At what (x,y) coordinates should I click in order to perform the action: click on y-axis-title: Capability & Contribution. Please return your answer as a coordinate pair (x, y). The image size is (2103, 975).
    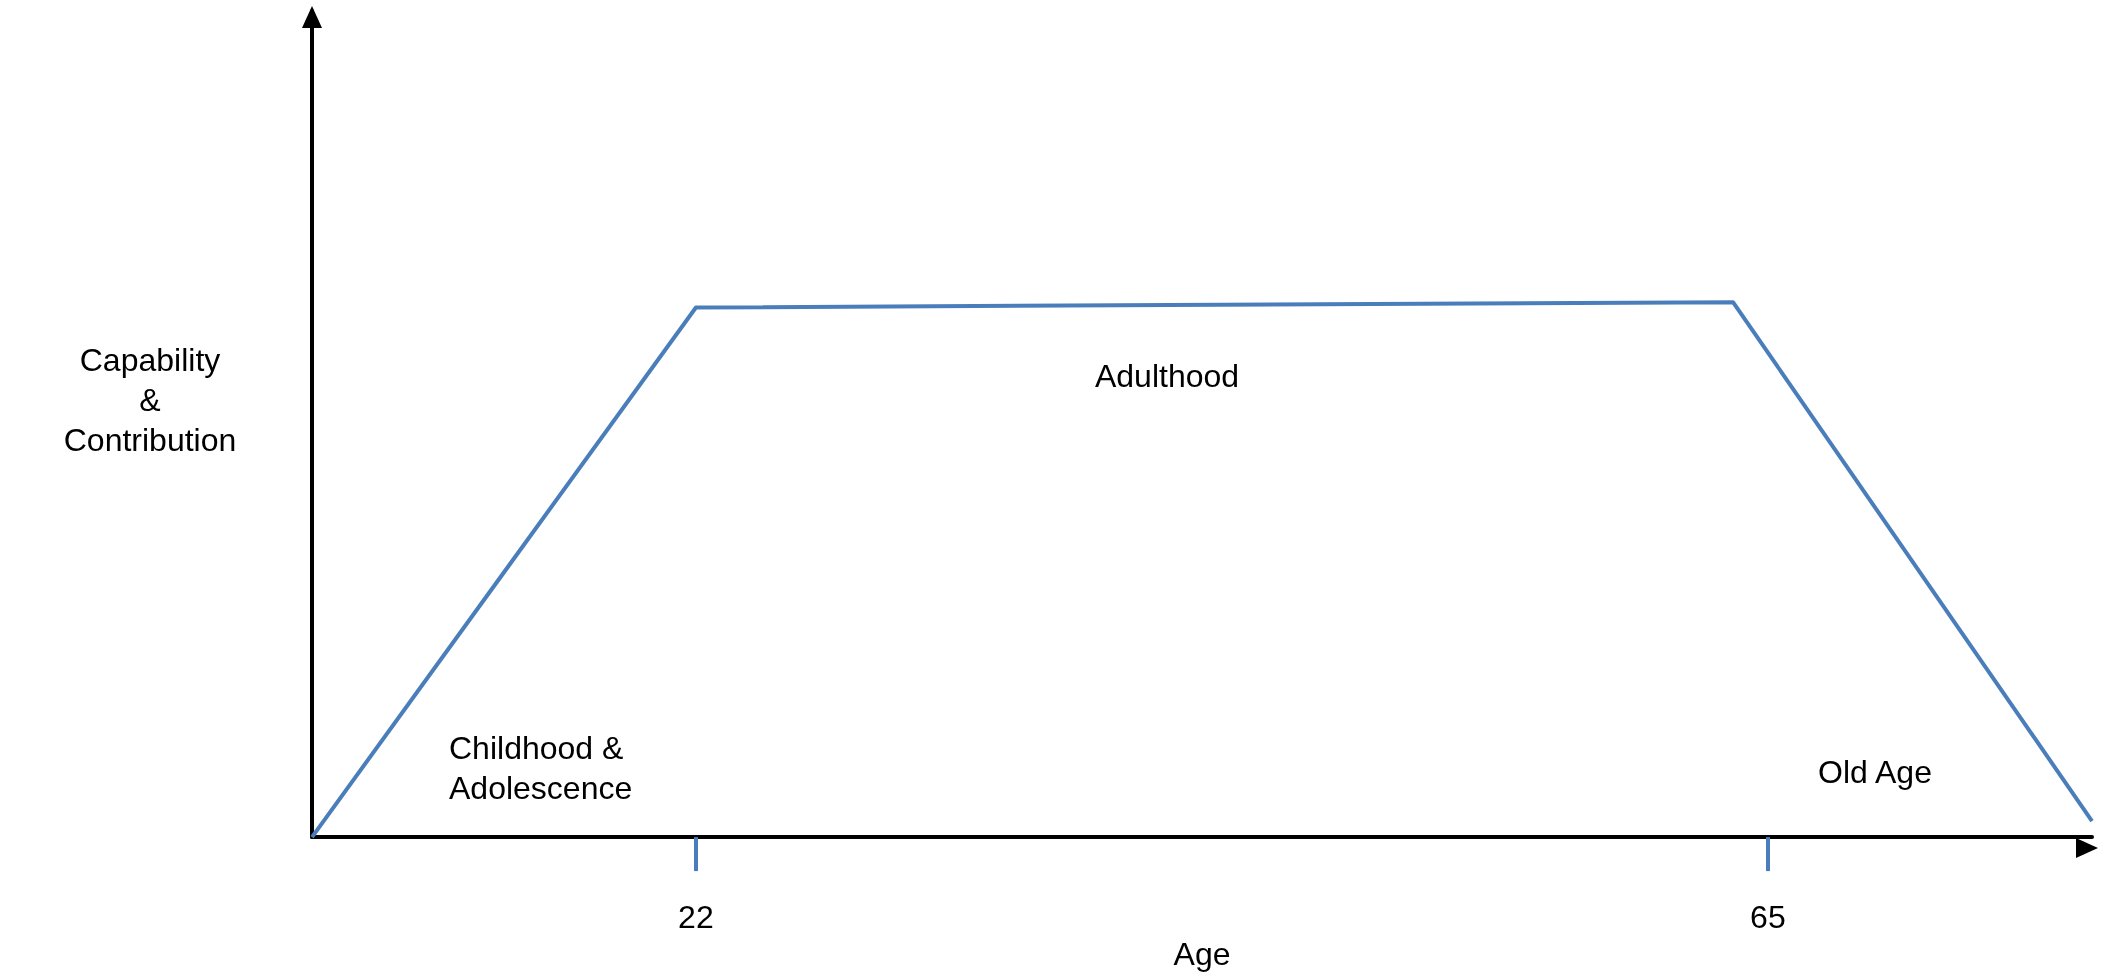
    Looking at the image, I should click on (150, 400).